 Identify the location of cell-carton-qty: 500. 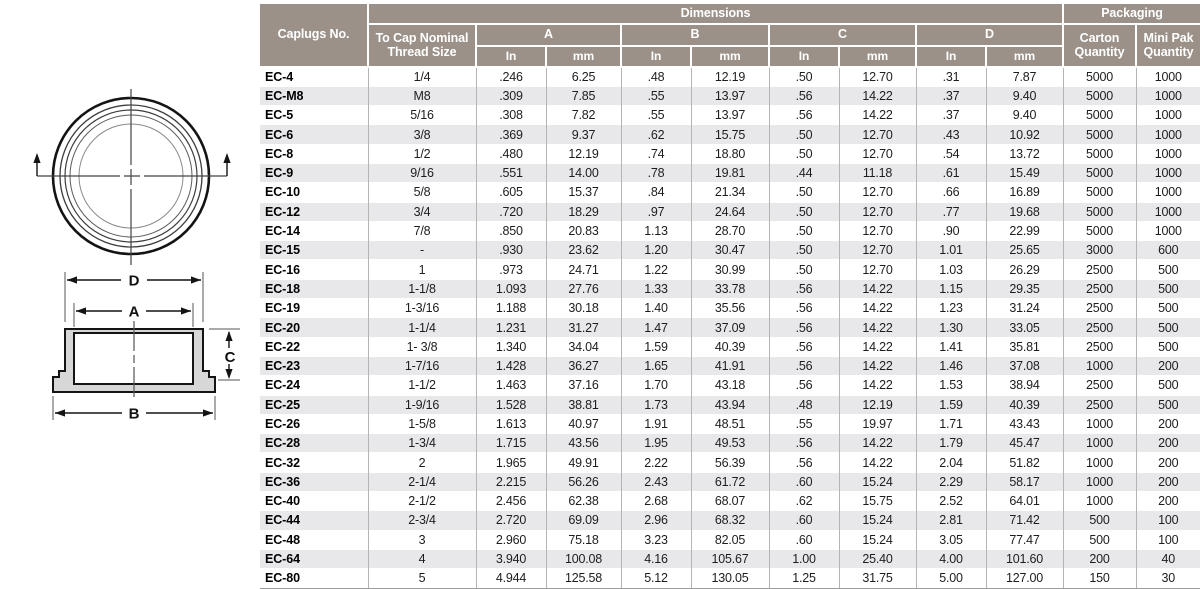
(1099, 539).